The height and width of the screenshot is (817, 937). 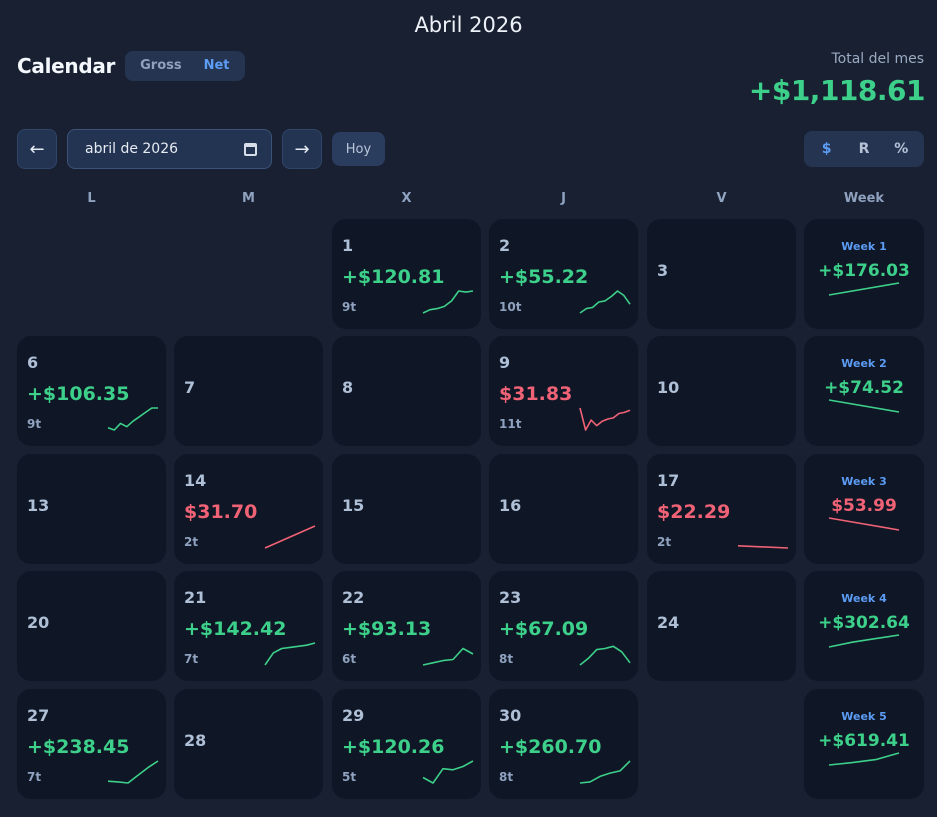 I want to click on month-picker-value: abril de 2026, so click(x=132, y=149).